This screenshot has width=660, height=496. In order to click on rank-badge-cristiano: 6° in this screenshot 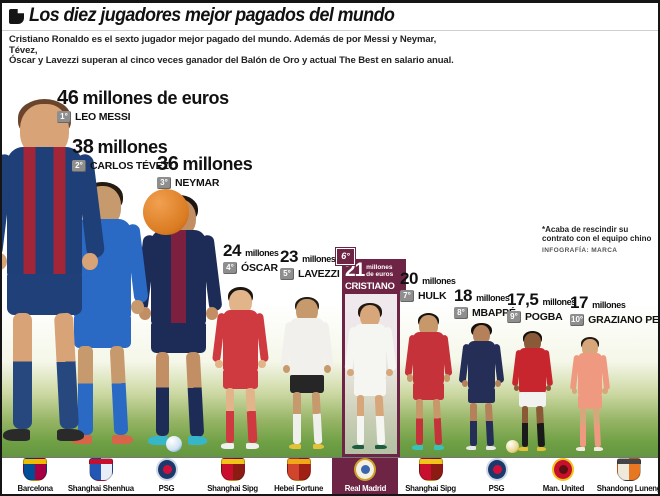, I will do `click(345, 256)`.